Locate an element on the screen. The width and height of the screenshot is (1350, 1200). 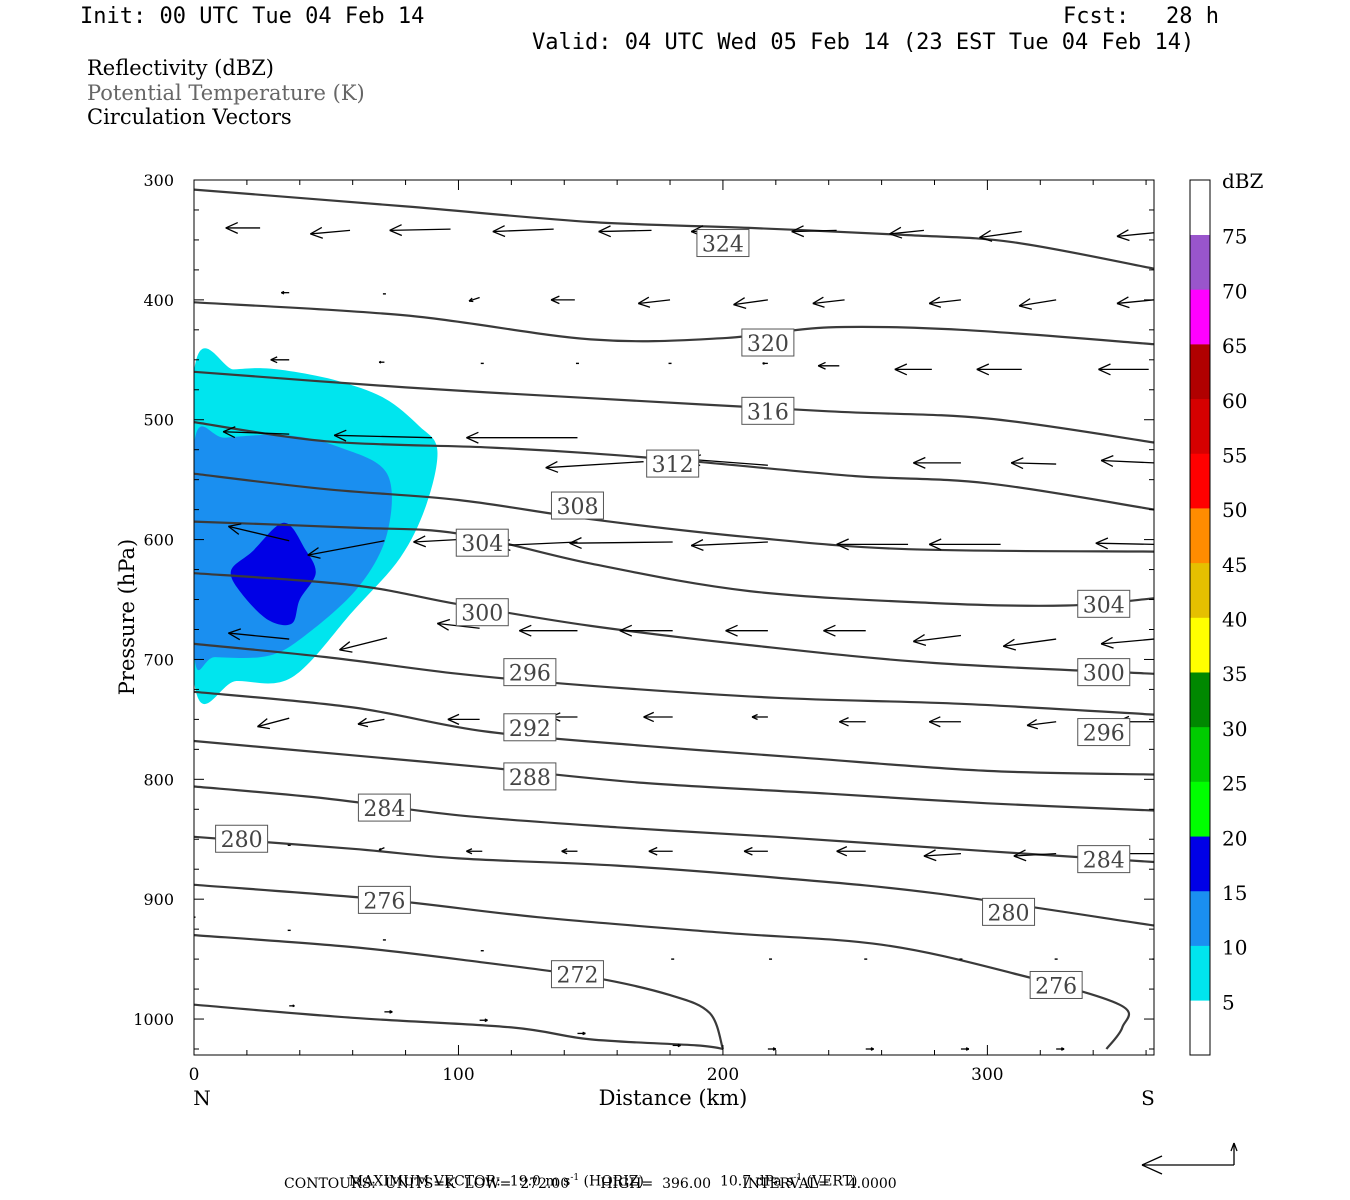
footer-vert-exponent: -1 is located at coordinates (798, 1178).